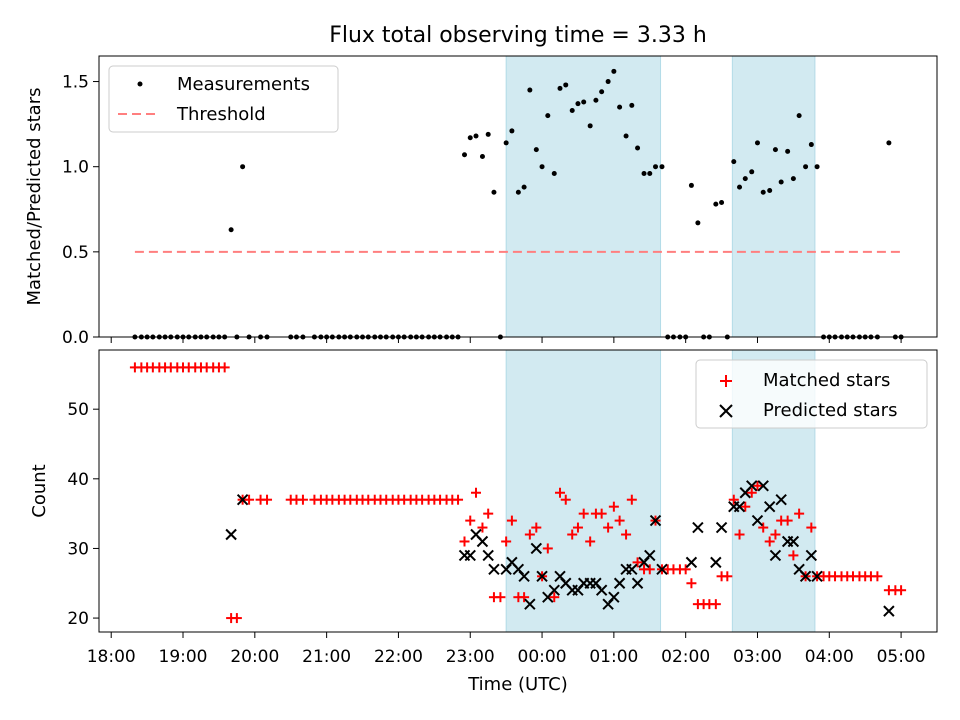 This screenshot has height=720, width=960. What do you see at coordinates (542, 657) in the screenshot?
I see `x-tick-label: 00:00` at bounding box center [542, 657].